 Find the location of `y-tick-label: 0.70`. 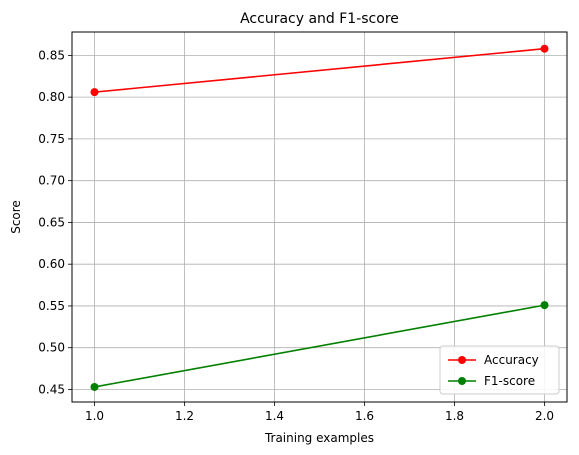

y-tick-label: 0.70 is located at coordinates (51, 181).